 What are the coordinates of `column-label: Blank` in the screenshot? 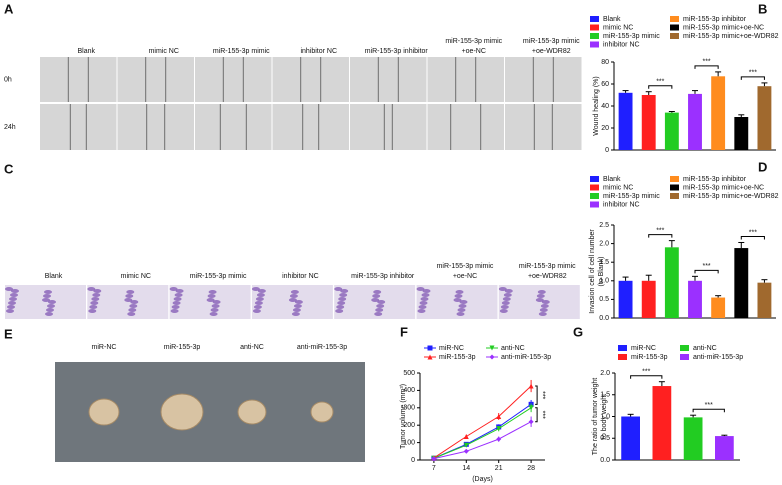 It's located at (54, 276).